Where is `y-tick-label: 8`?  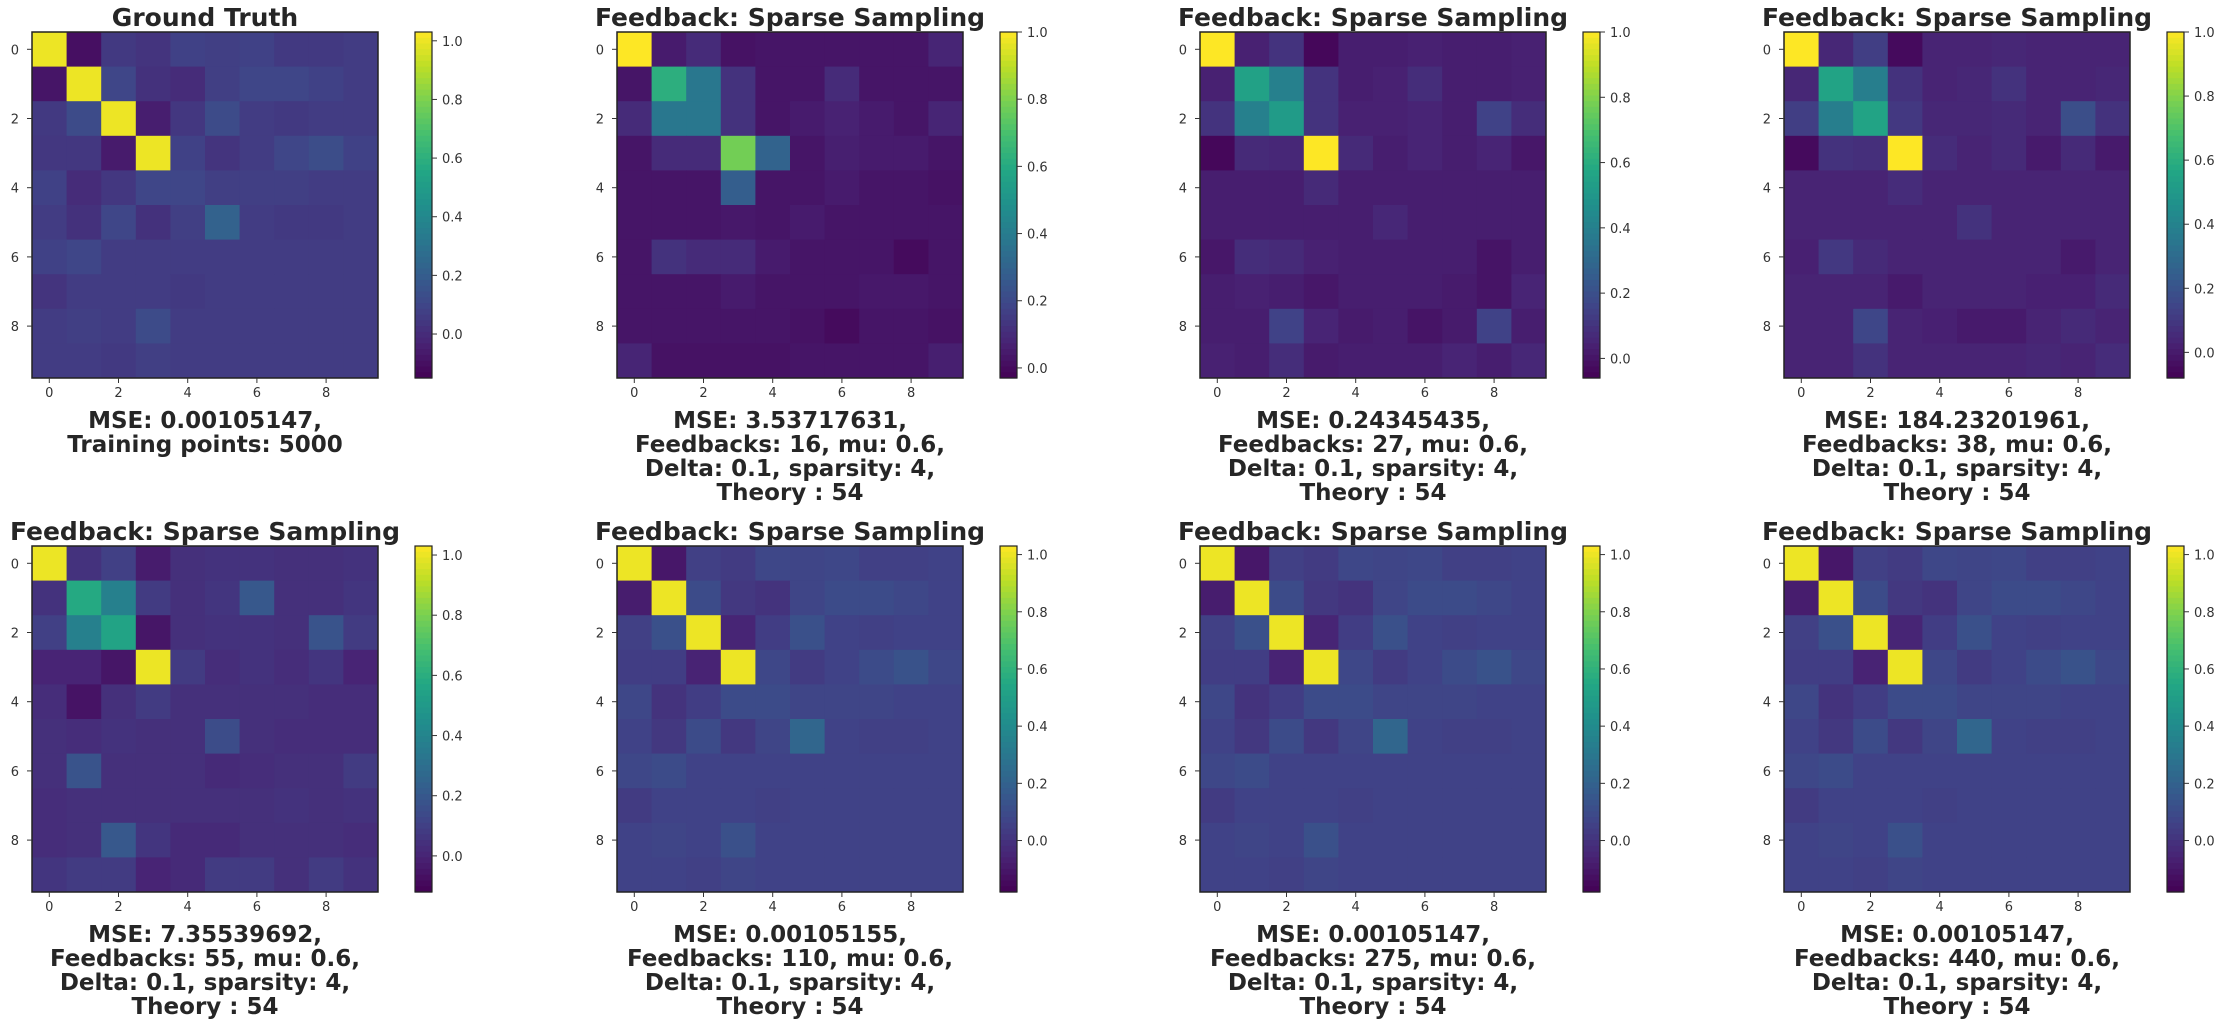 y-tick-label: 8 is located at coordinates (1183, 841).